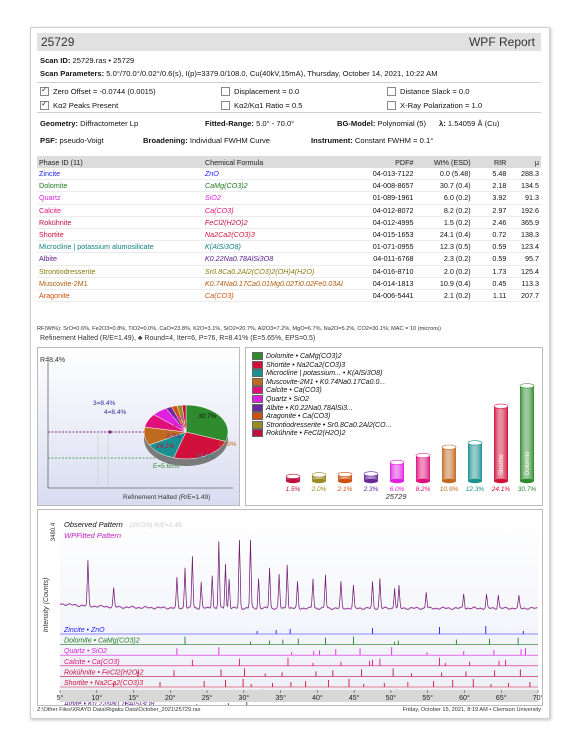  Describe the element at coordinates (279, 222) in the screenshot. I see `phase-formula: FeCl2(H2O)2` at that location.